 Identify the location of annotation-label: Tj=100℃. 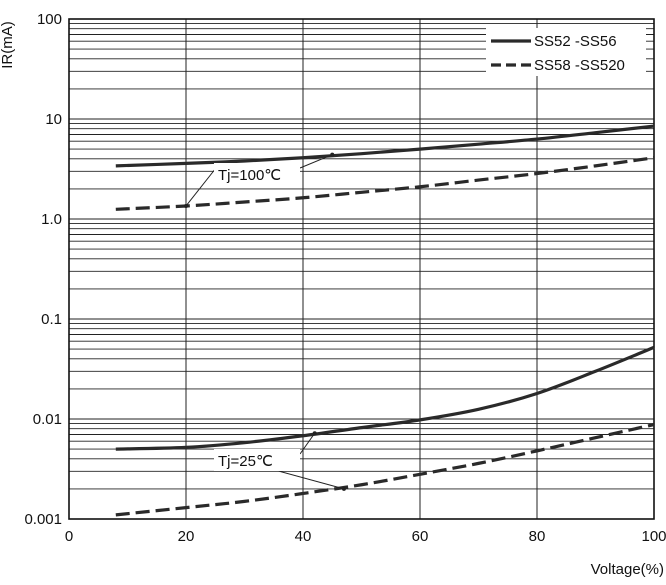
(249, 175).